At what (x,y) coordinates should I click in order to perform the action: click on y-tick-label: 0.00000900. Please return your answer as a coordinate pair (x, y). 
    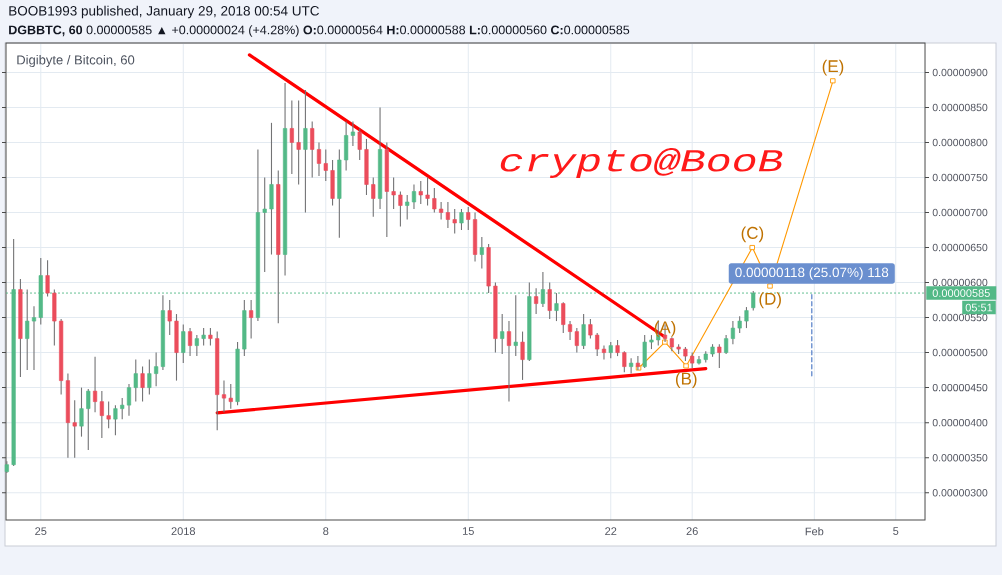
    Looking at the image, I should click on (960, 72).